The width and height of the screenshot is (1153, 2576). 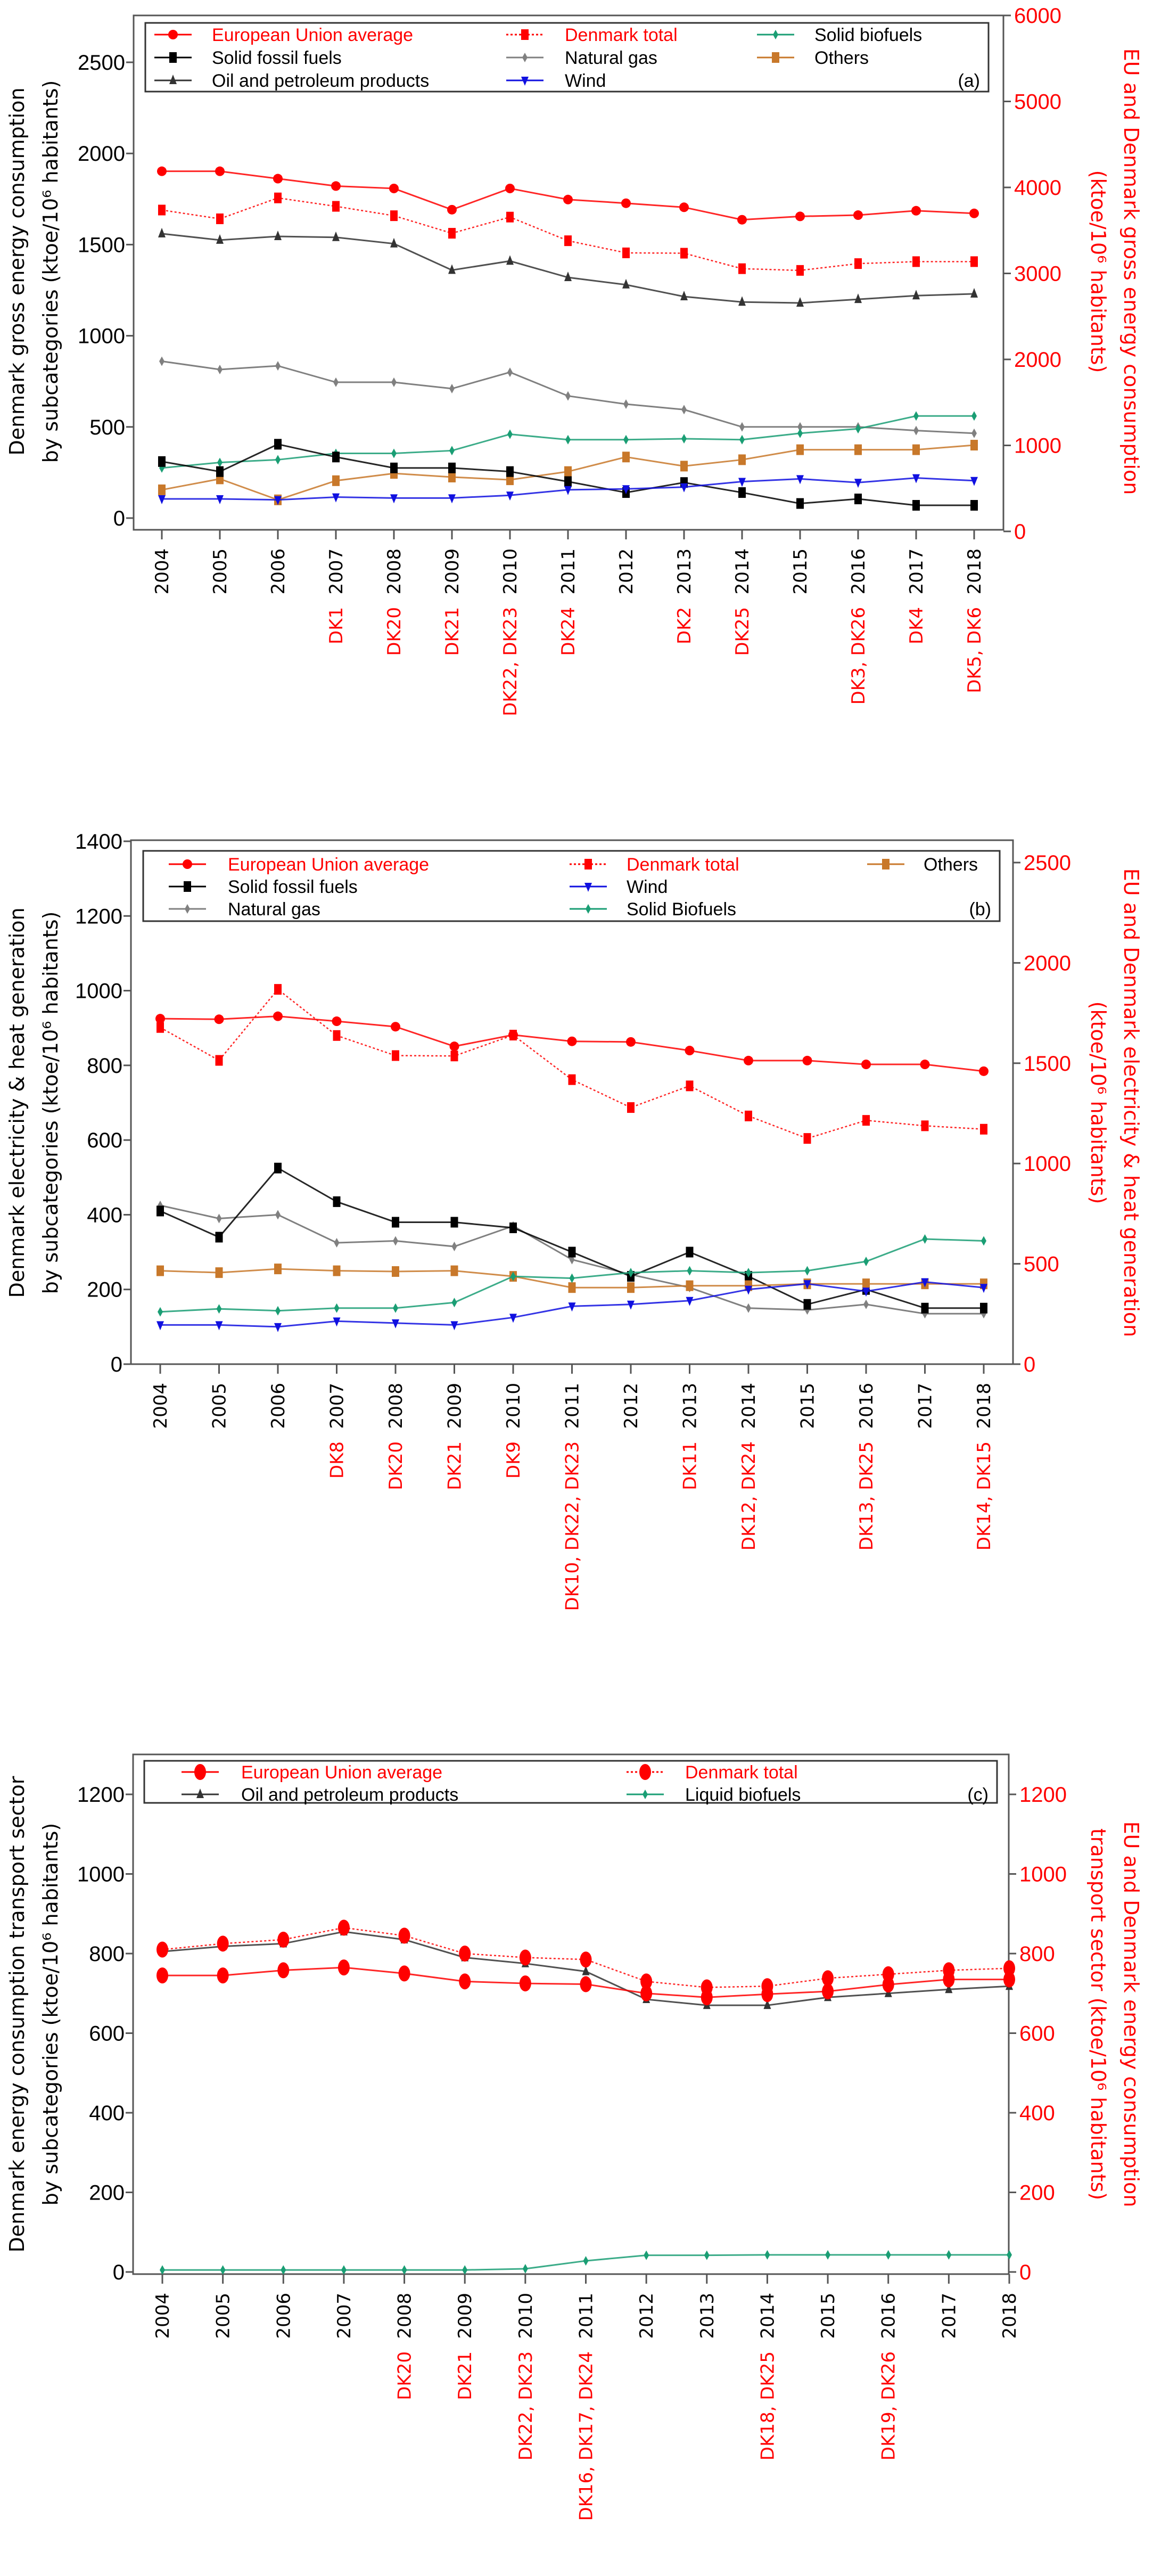 I want to click on right-tick-label: 2500, so click(x=1047, y=863).